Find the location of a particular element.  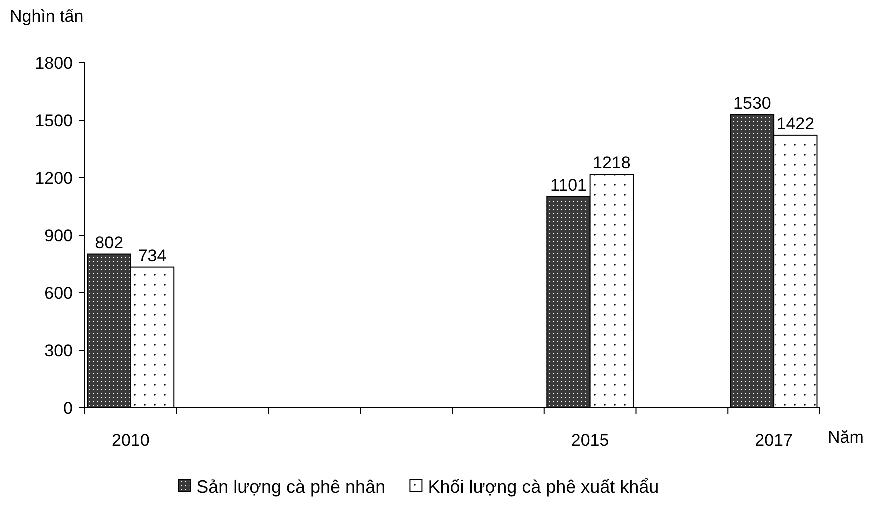

x-tick-label: 2015 is located at coordinates (590, 440).